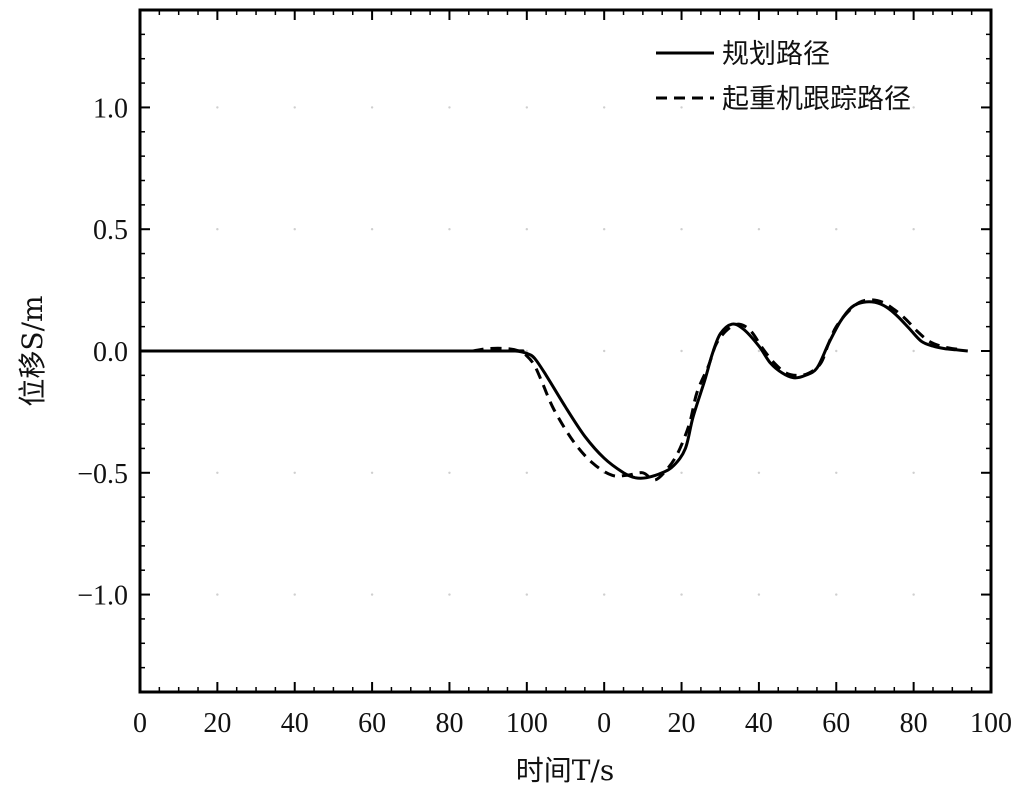 The image size is (1024, 791). What do you see at coordinates (102, 596) in the screenshot?
I see `y-tick-label: −1.0` at bounding box center [102, 596].